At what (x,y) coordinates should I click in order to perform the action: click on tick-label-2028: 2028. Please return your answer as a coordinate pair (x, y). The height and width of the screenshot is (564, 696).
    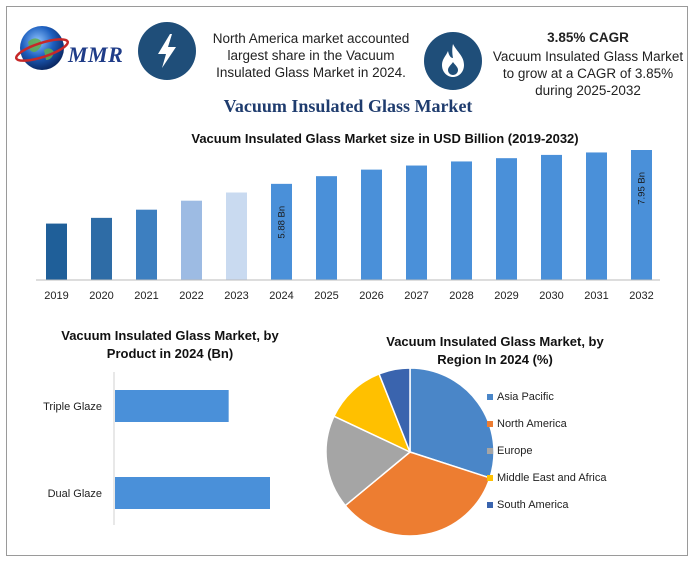
    Looking at the image, I should click on (461, 296).